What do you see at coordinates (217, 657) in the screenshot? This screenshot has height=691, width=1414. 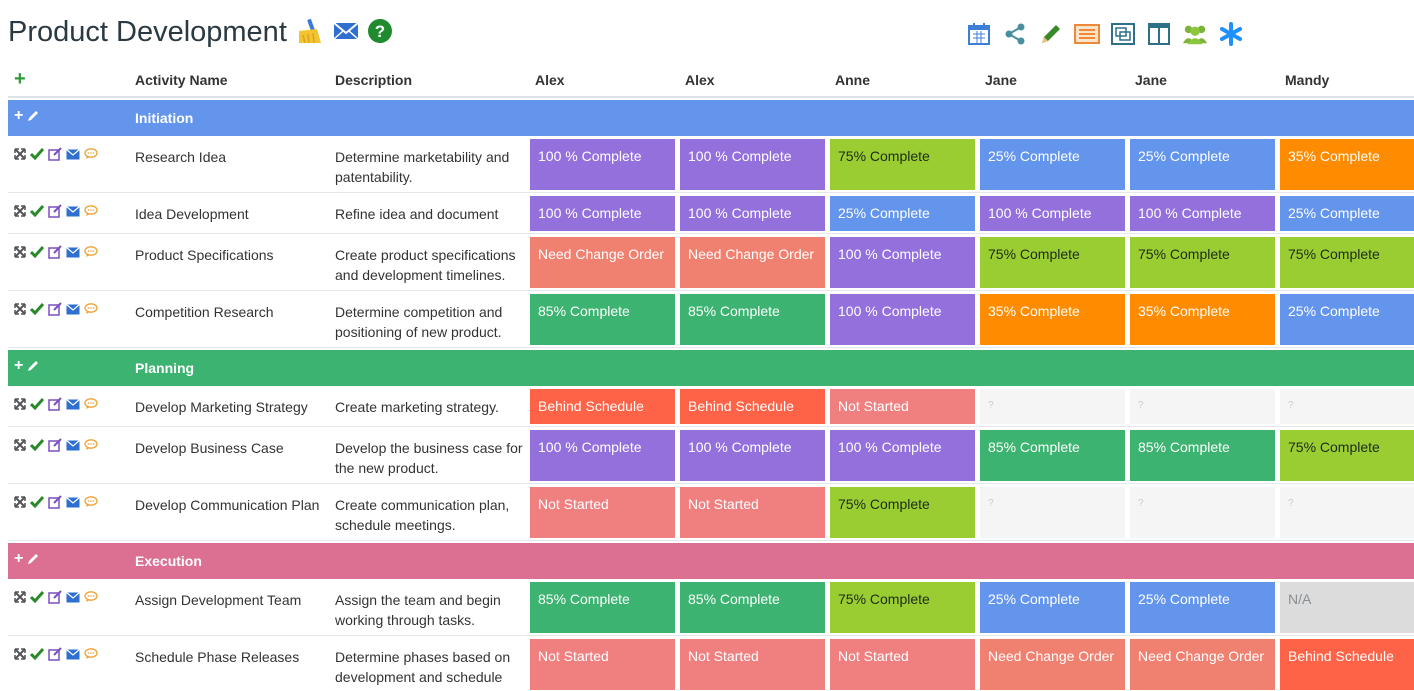 I see `activity-name: Schedule Phase Releases` at bounding box center [217, 657].